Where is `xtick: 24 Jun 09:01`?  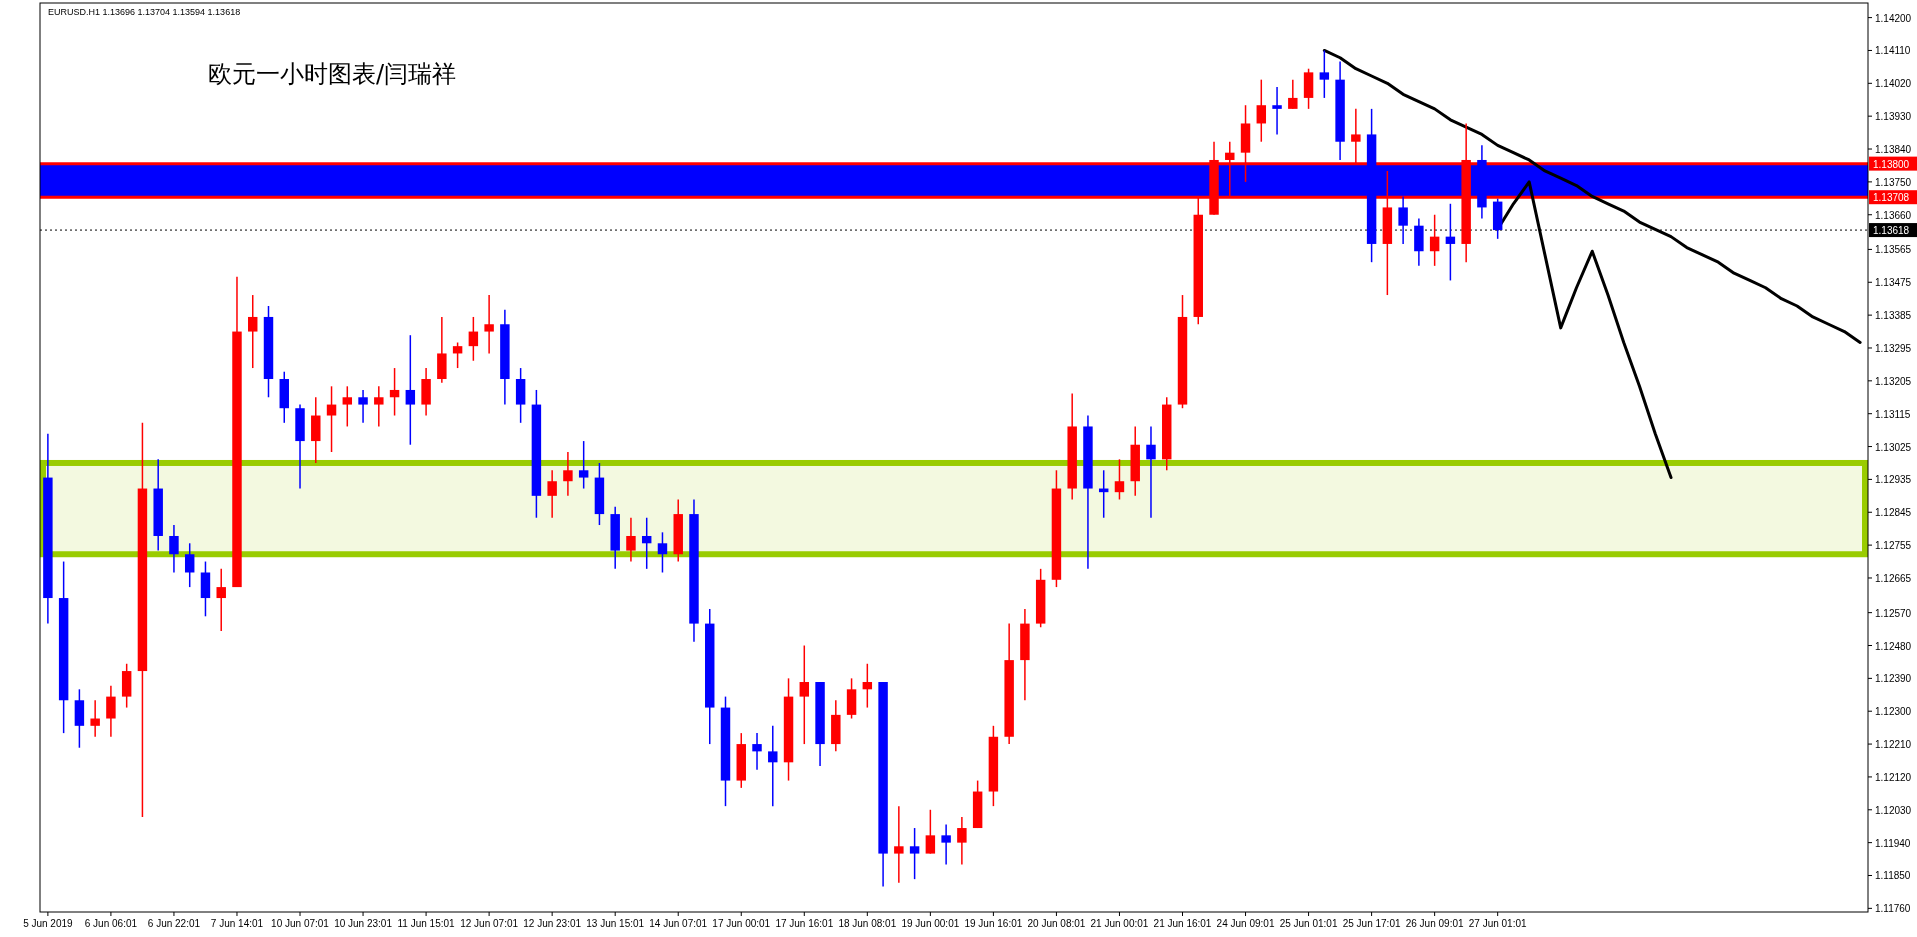
xtick: 24 Jun 09:01 is located at coordinates (1245, 923).